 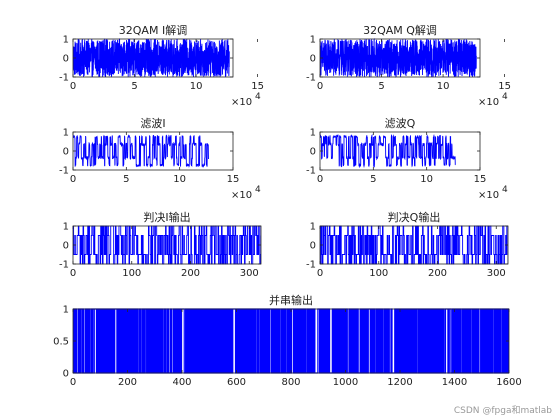 What do you see at coordinates (181, 382) in the screenshot?
I see `x-tick-label: 400` at bounding box center [181, 382].